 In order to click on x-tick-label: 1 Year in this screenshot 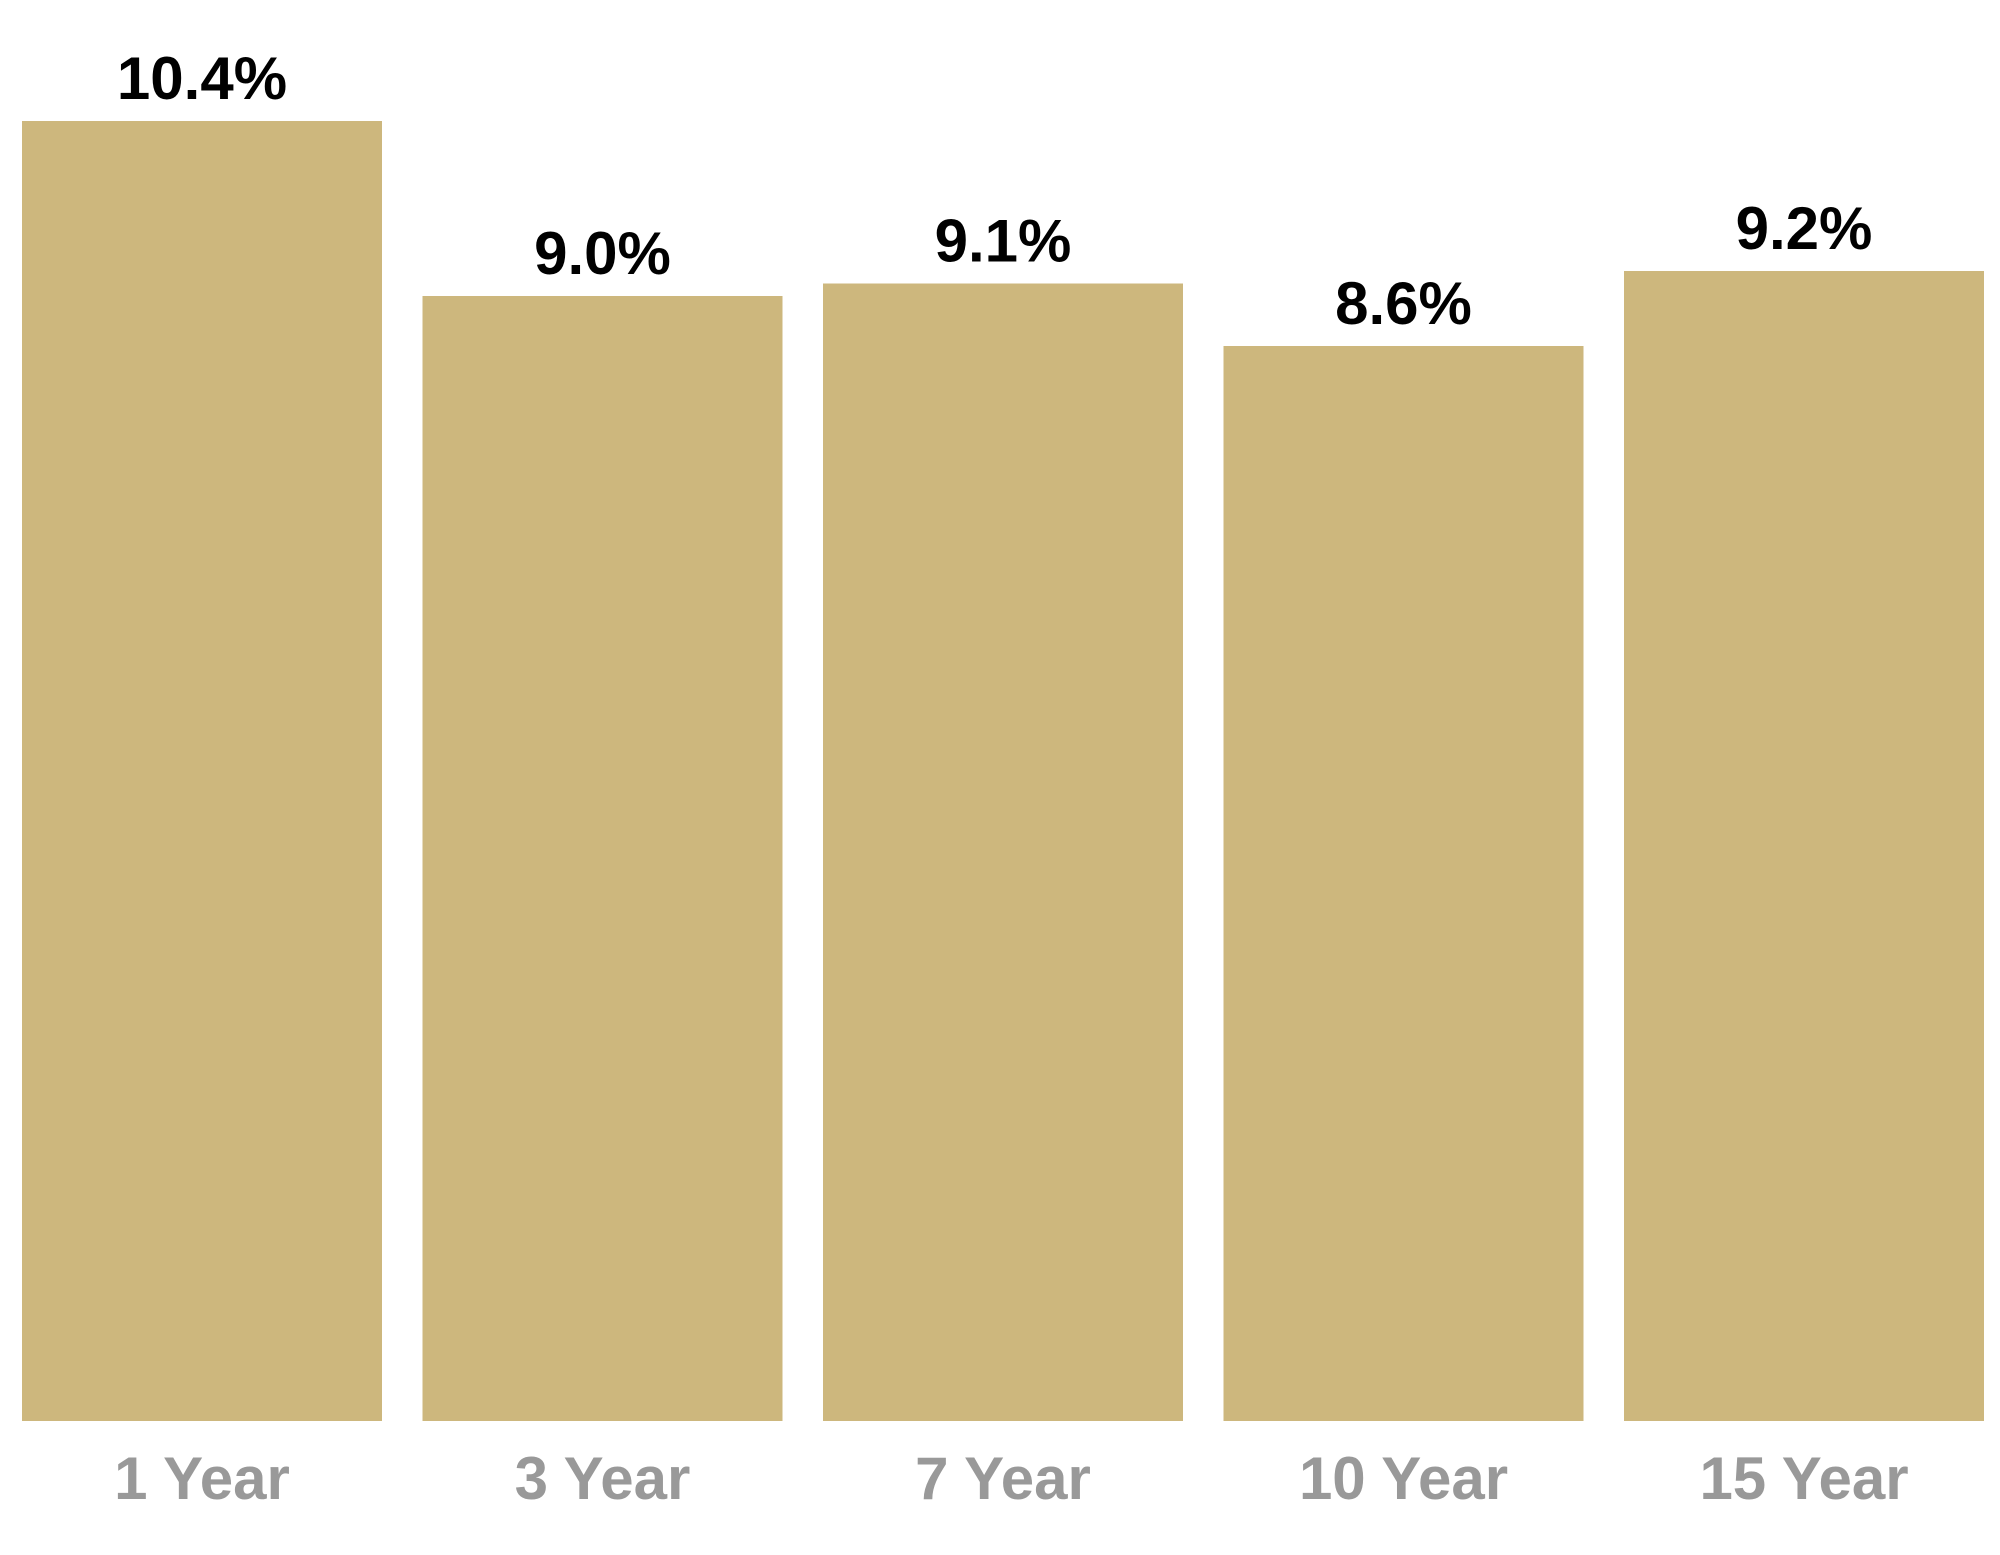, I will do `click(202, 1478)`.